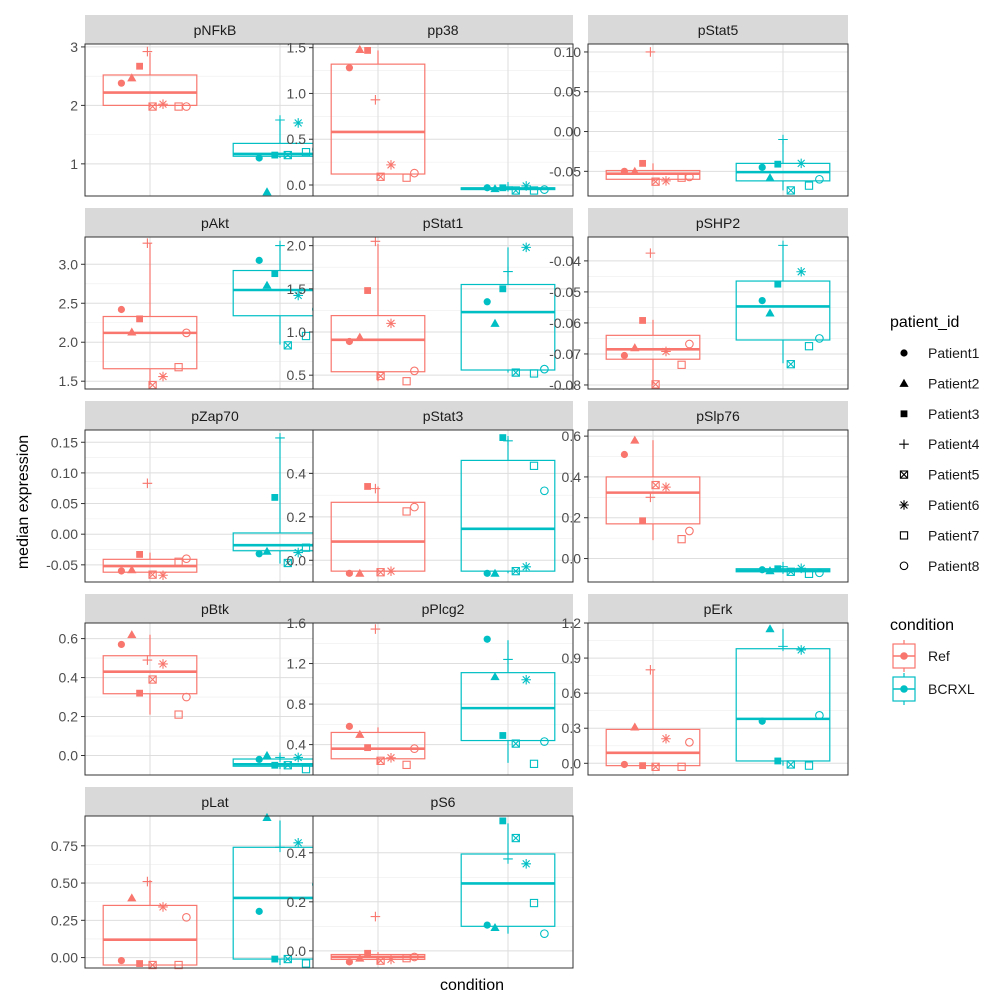  I want to click on legend-patient-item: Patient4, so click(939, 444).